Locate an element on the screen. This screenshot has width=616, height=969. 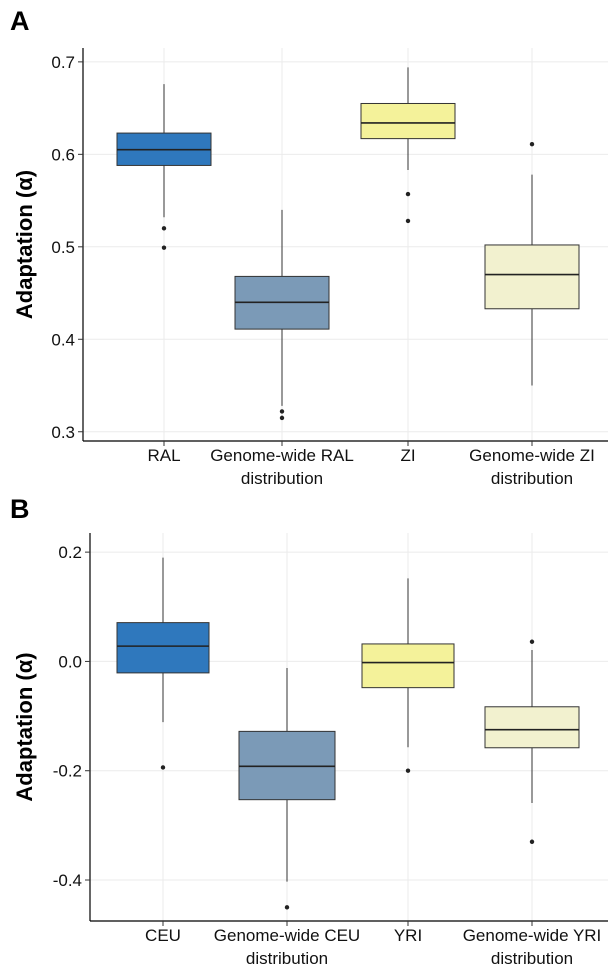
y-tick-label: 0.5 is located at coordinates (63, 247).